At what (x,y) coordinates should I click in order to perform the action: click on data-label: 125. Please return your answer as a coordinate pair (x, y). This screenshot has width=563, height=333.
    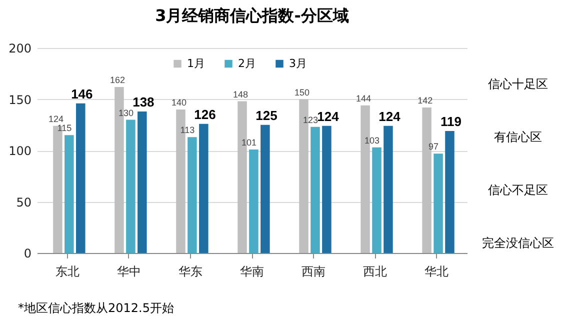
    Looking at the image, I should click on (267, 115).